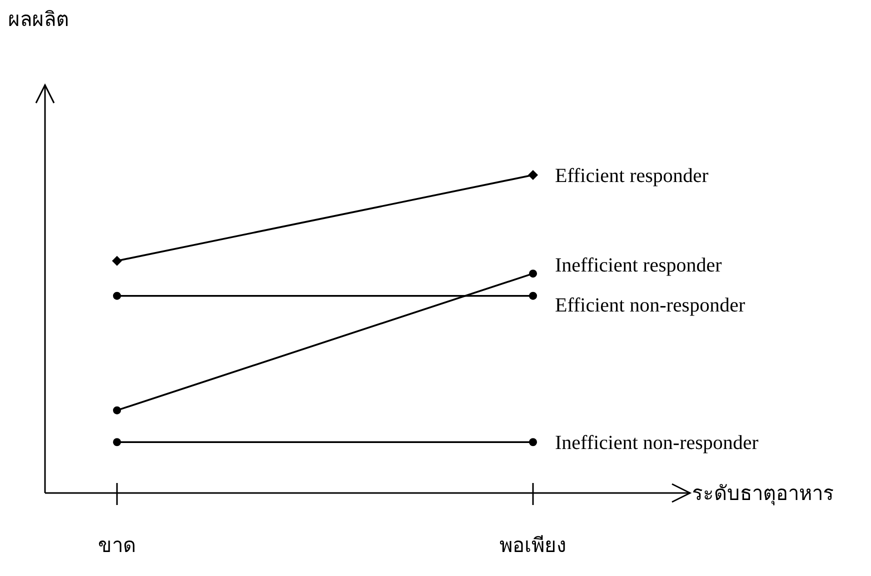 This screenshot has height=576, width=871. Describe the element at coordinates (656, 443) in the screenshot. I see `series-label: Inefficient non-responder` at that location.